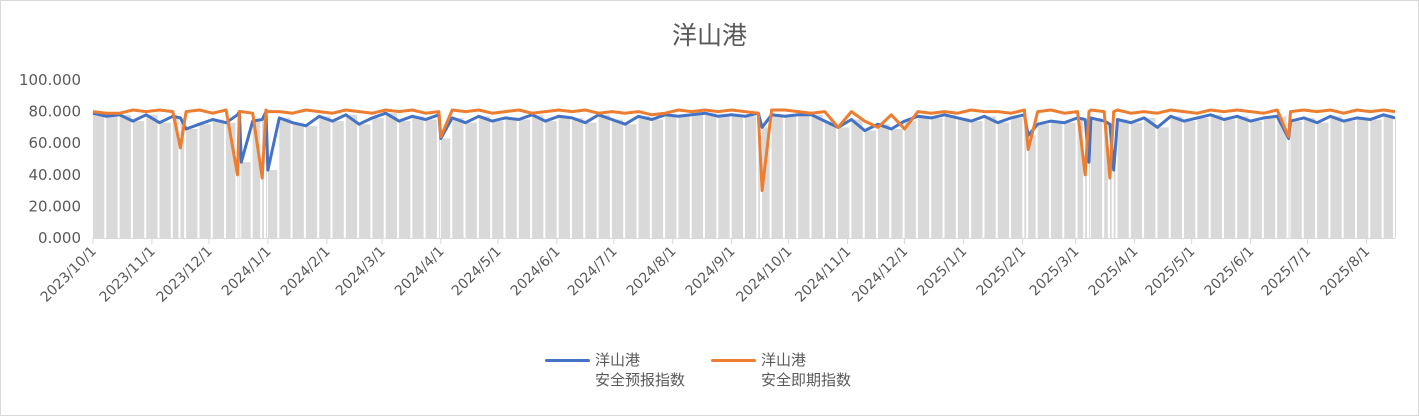  Describe the element at coordinates (55, 175) in the screenshot. I see `y-tick-label: 40.000` at that location.